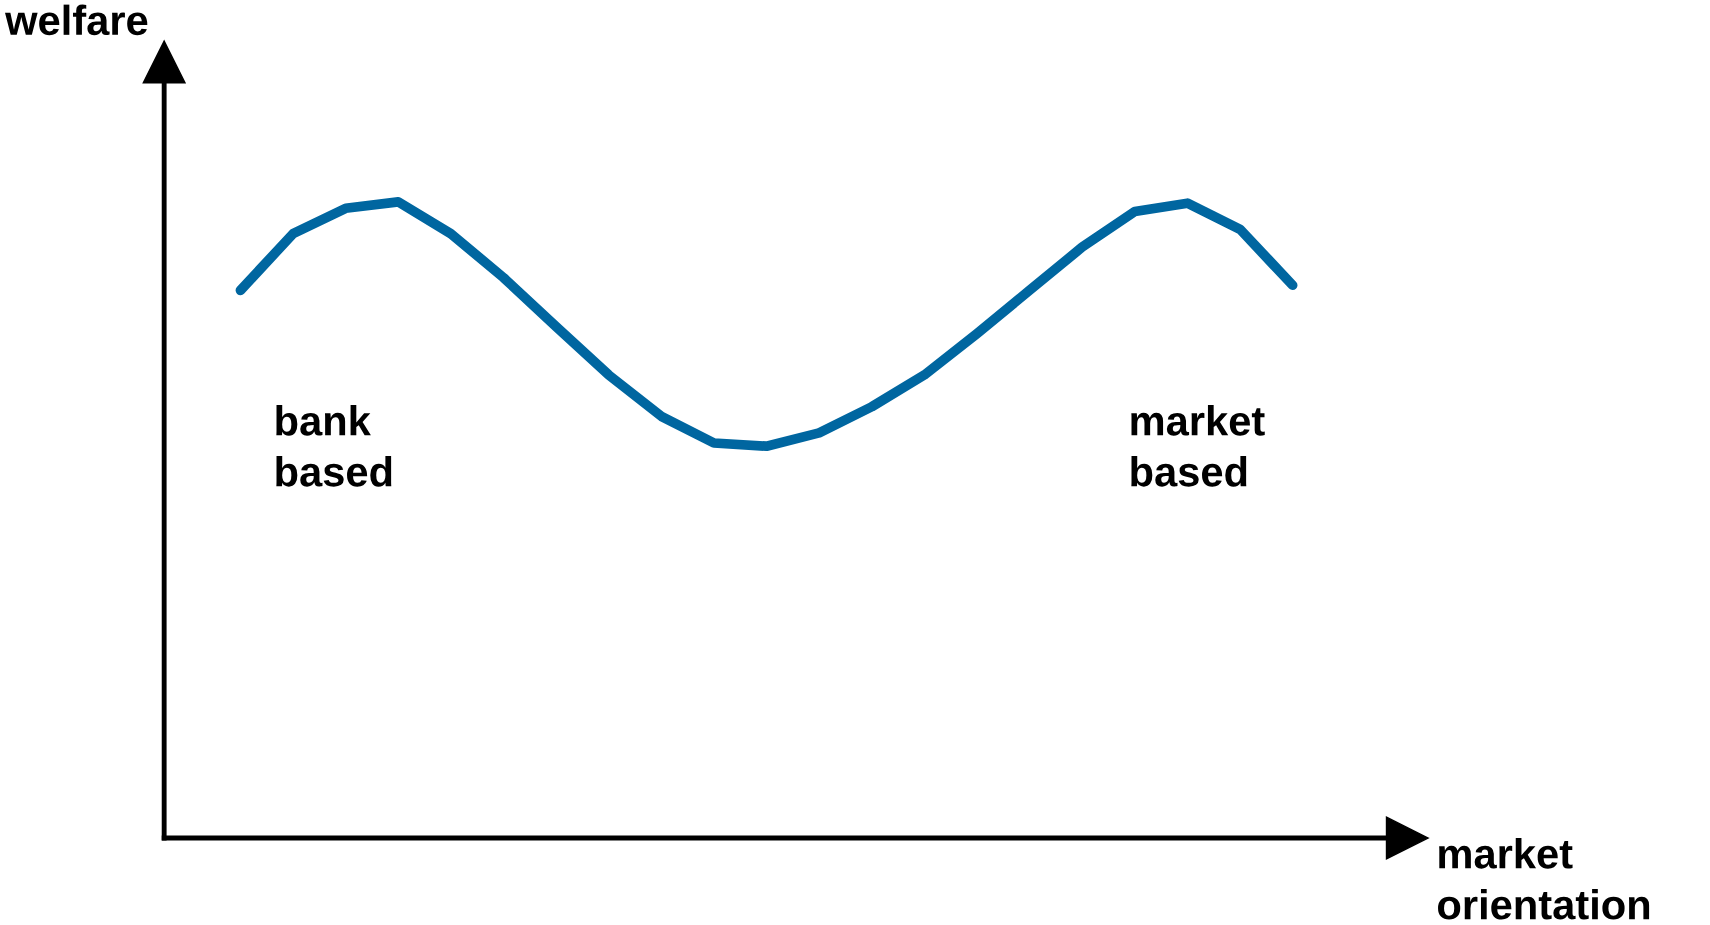  What do you see at coordinates (334, 446) in the screenshot?
I see `annotation: bank based` at bounding box center [334, 446].